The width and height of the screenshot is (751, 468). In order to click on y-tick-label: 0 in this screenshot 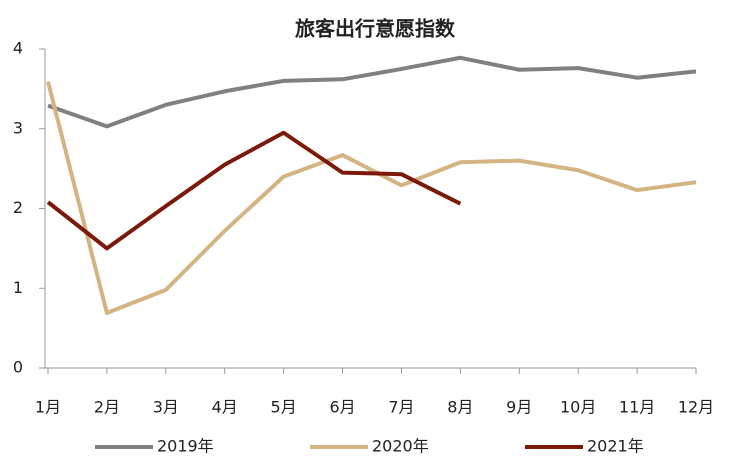, I will do `click(18, 367)`.